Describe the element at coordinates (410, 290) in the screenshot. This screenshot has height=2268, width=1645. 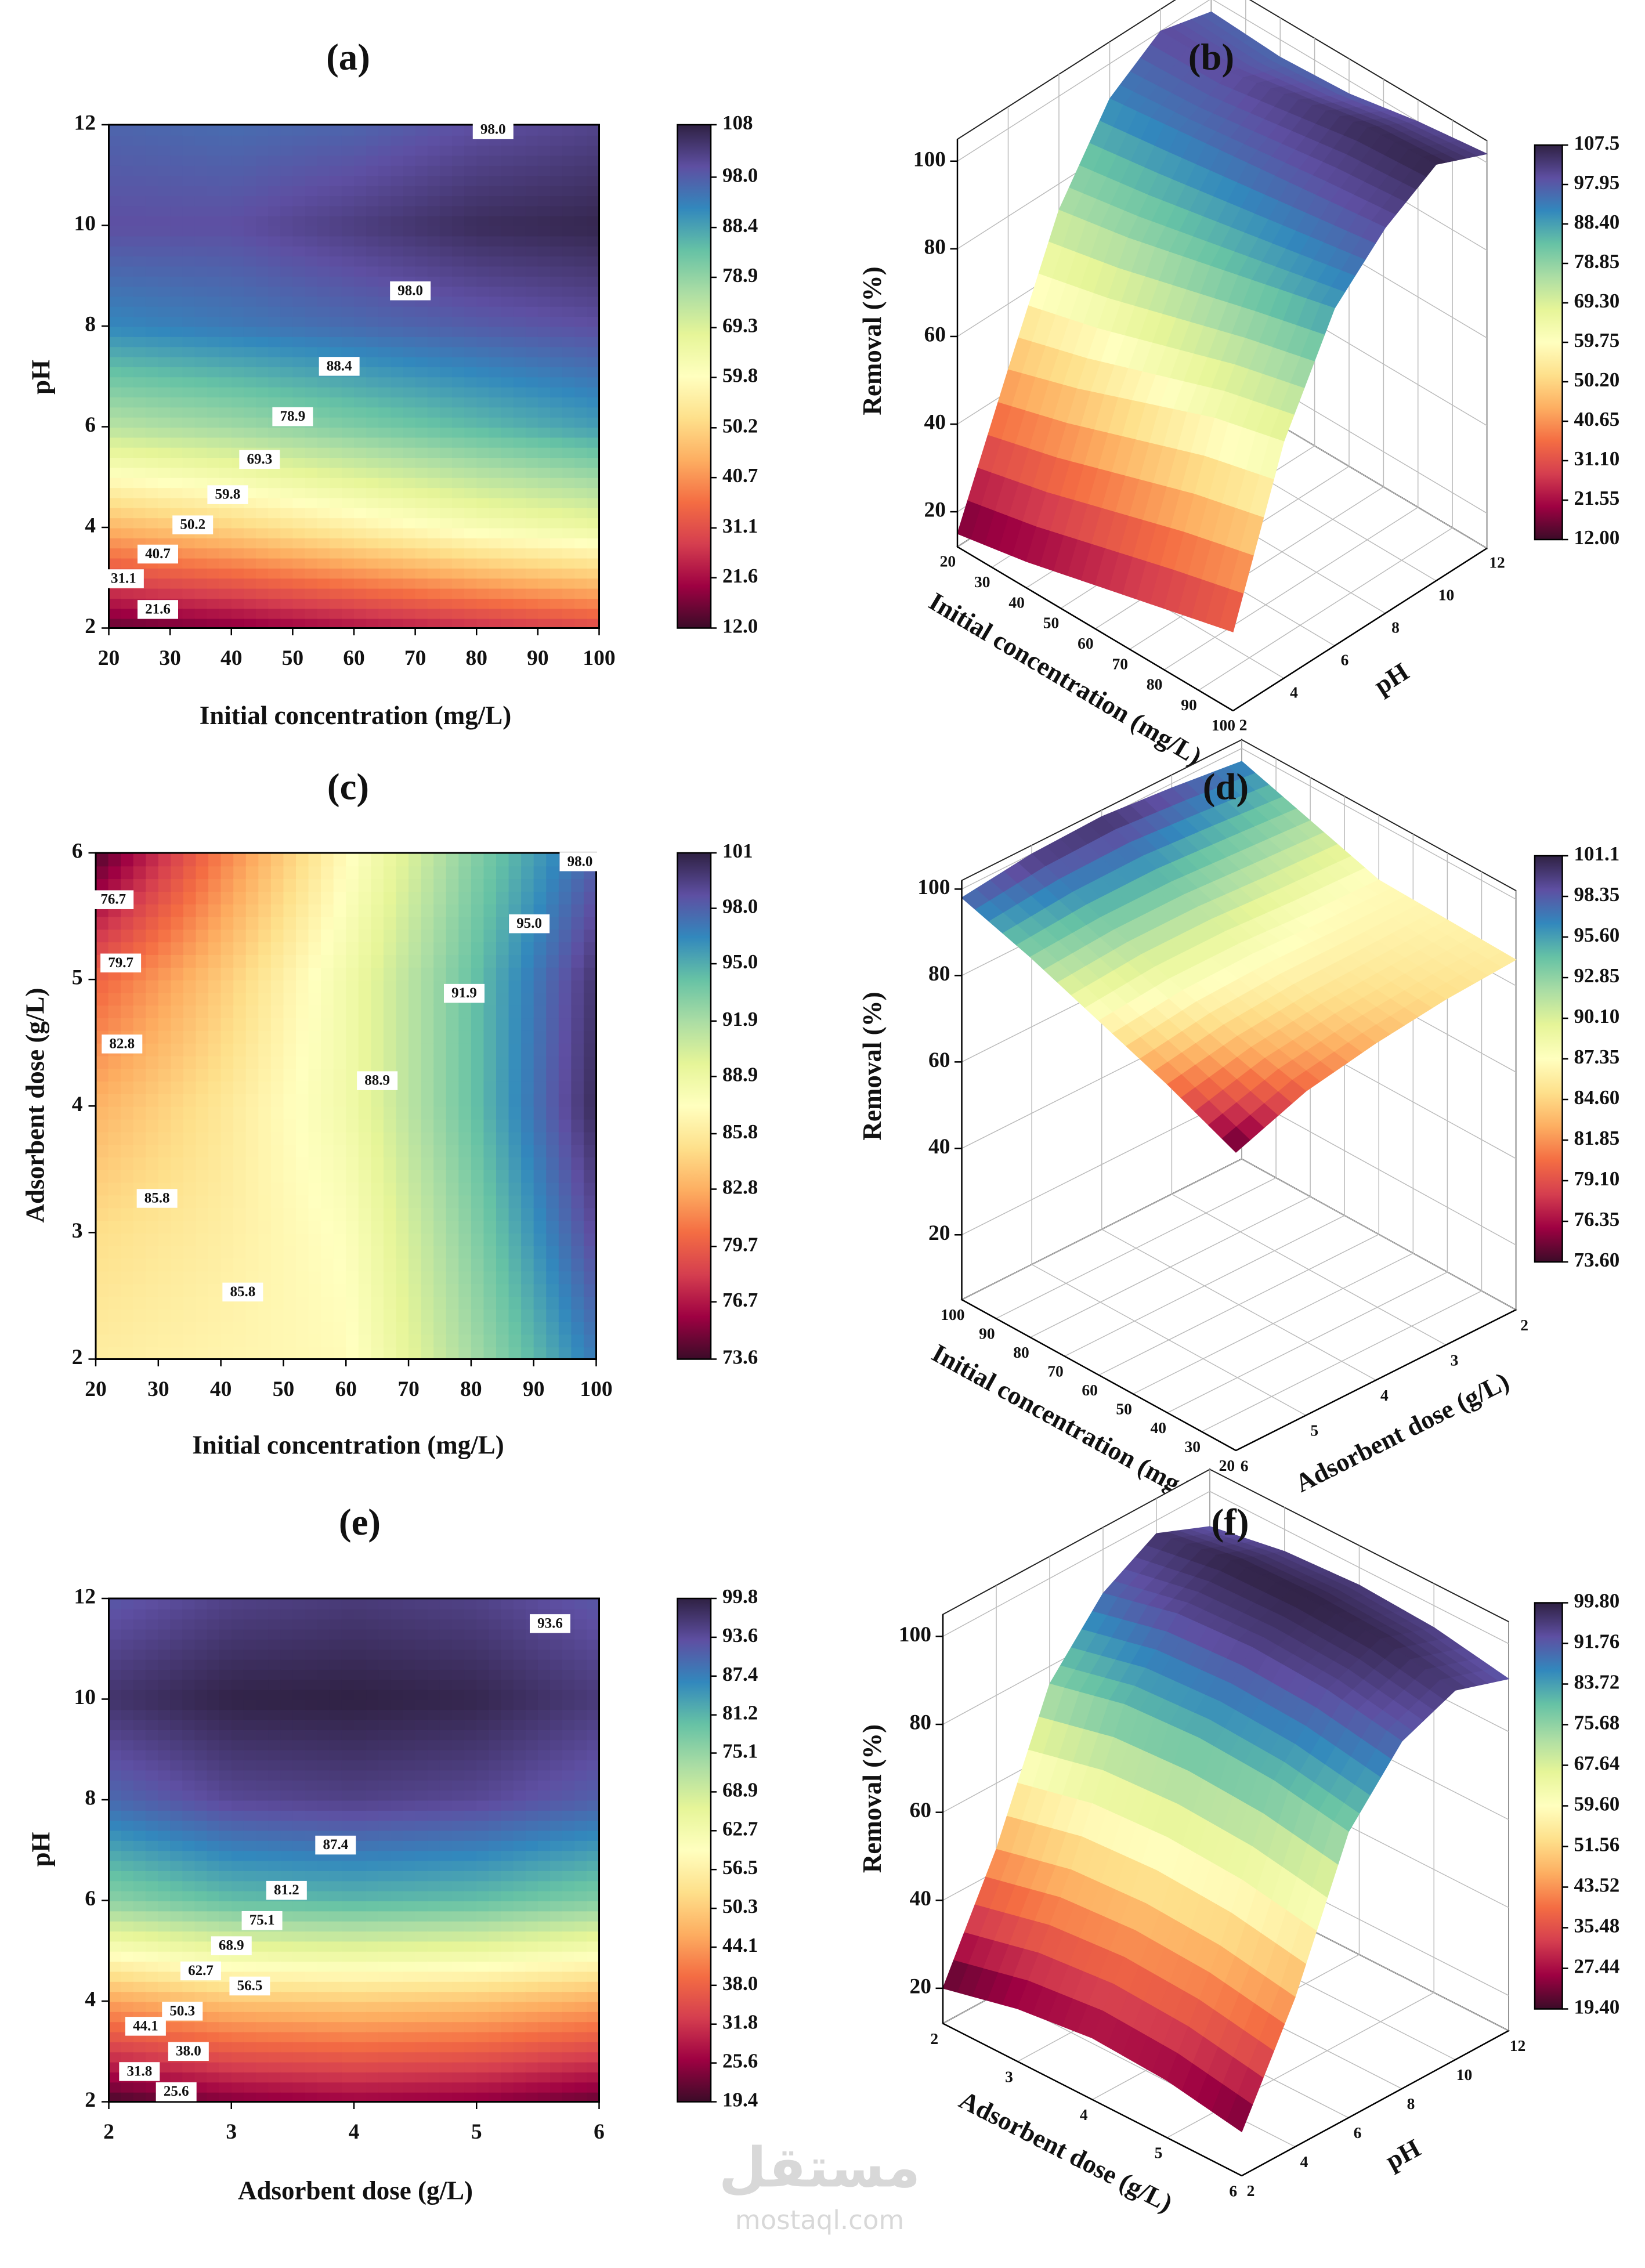
I see `contour-label: 98.0` at that location.